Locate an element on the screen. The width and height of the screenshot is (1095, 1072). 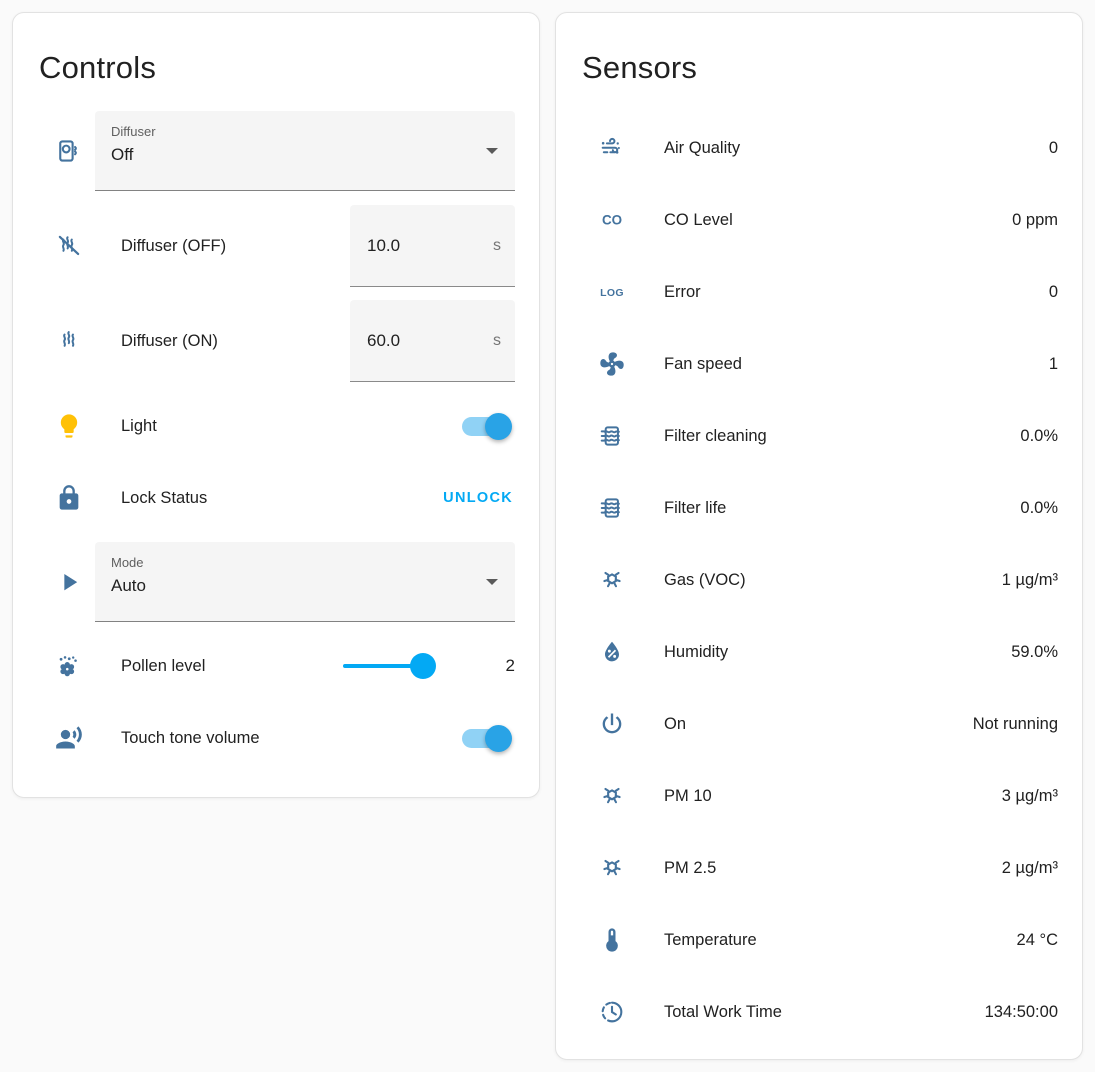
log-icon is located at coordinates (612, 292).